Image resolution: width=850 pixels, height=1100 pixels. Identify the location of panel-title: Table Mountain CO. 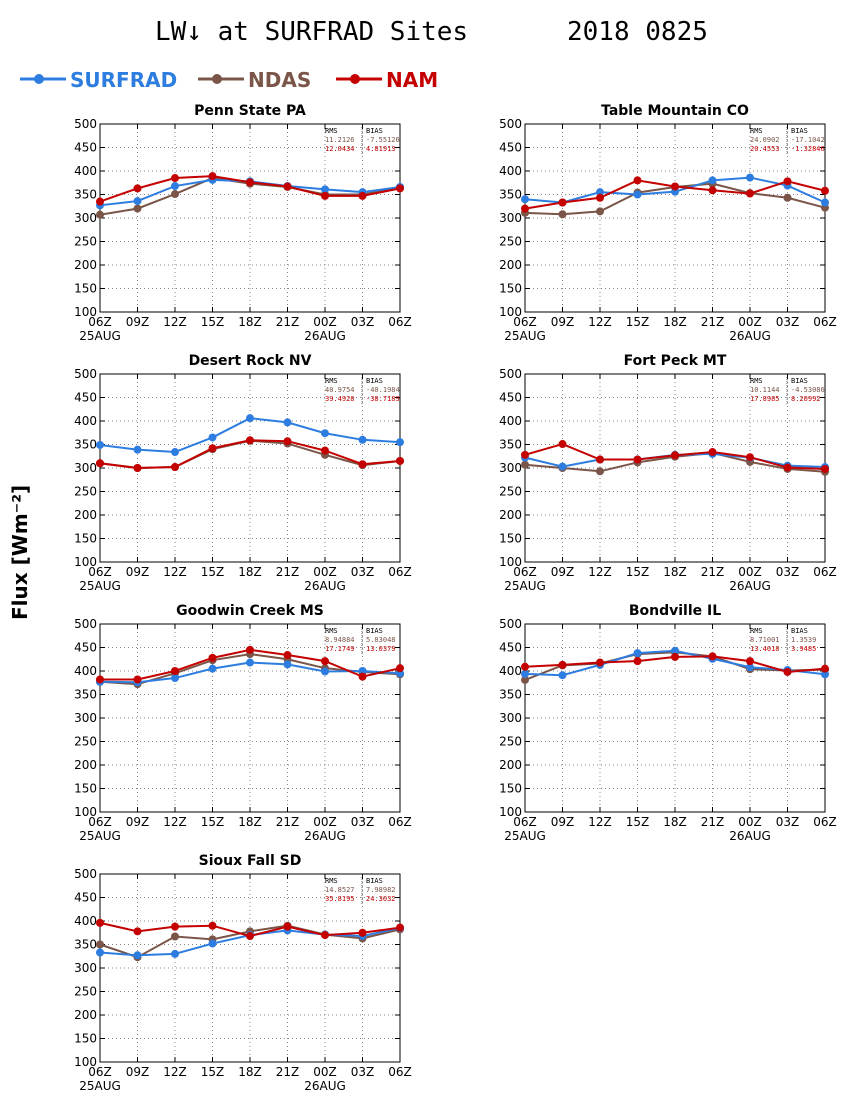
(675, 111).